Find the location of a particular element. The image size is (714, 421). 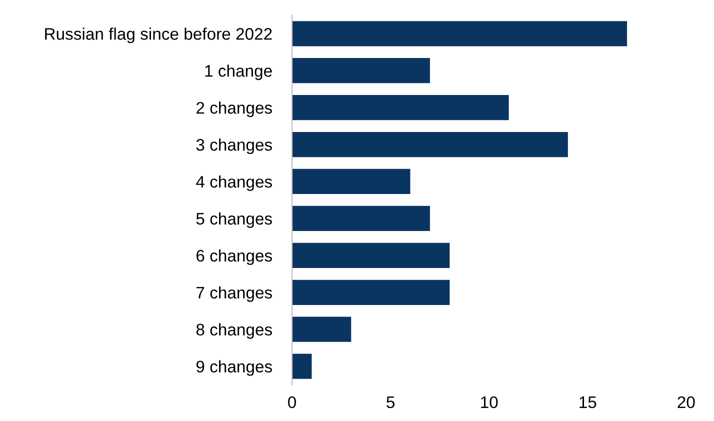

x-tick-label: 15 is located at coordinates (588, 402).